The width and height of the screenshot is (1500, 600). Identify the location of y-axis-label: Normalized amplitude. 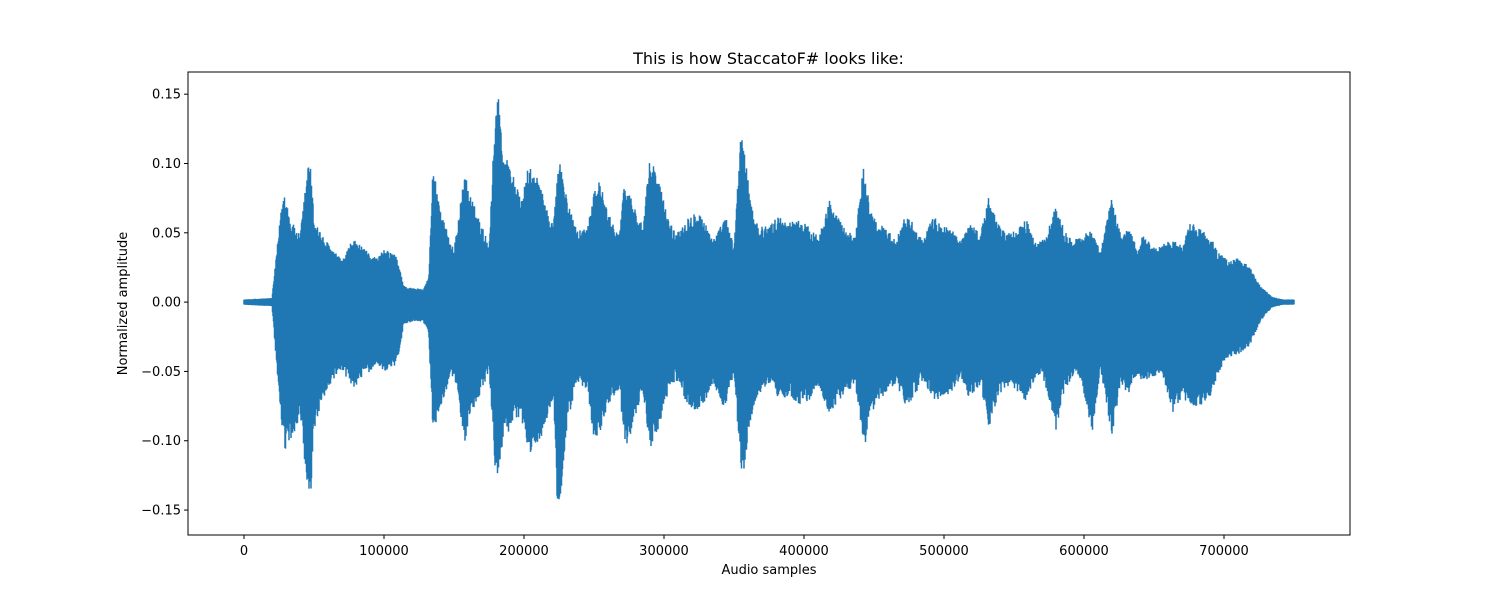
(123, 304).